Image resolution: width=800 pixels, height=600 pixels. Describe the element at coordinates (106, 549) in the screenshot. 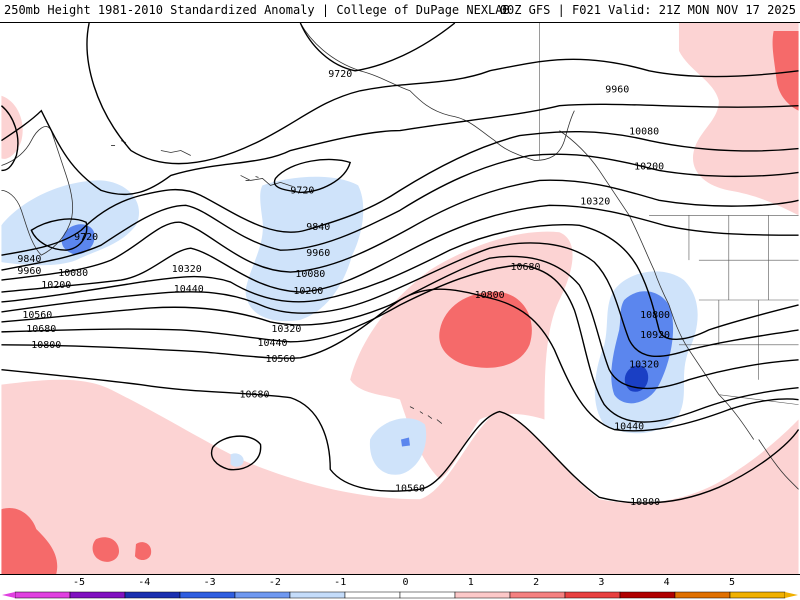

I see `positive-anomaly-southwest-blob` at that location.